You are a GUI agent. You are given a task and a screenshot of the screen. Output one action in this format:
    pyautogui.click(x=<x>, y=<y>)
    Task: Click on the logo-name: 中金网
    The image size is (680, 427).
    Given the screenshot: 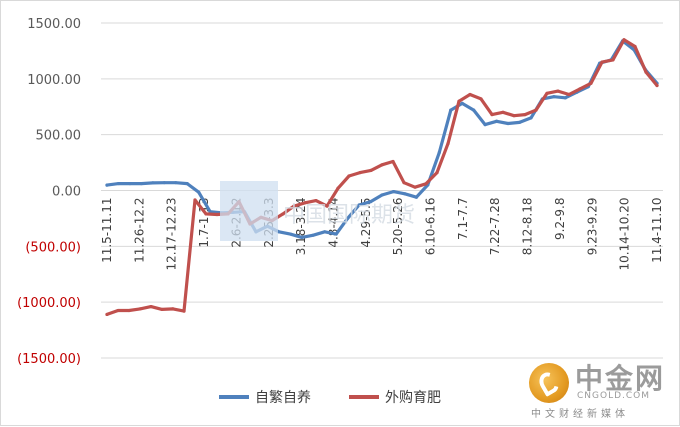 What is the action you would take?
    pyautogui.click(x=620, y=378)
    